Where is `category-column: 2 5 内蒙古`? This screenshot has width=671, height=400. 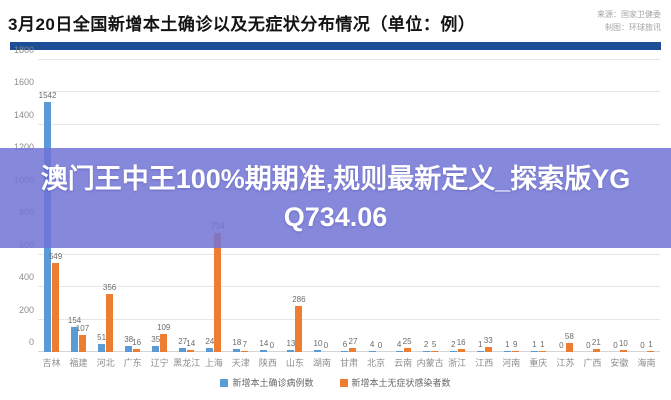
category-column: 2 5 内蒙古 is located at coordinates (430, 214).